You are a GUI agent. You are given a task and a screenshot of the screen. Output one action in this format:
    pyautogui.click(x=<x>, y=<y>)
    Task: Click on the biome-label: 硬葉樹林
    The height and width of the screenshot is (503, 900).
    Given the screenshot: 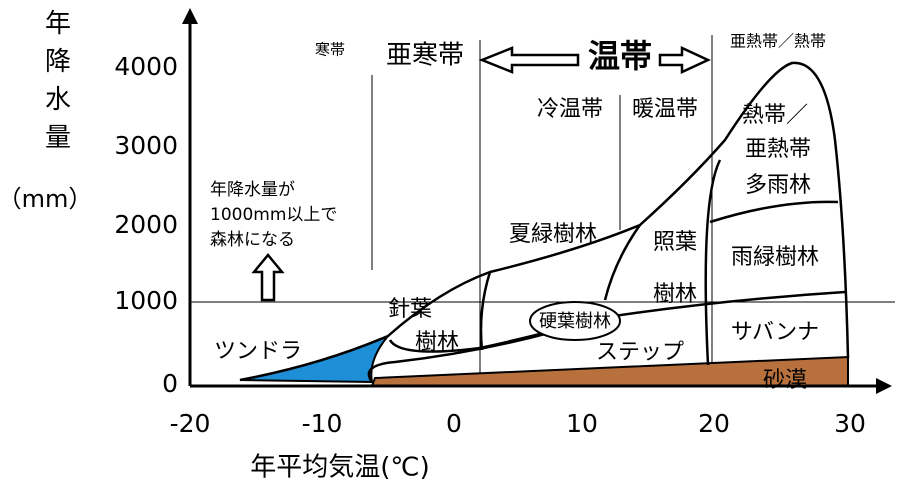 What is the action you would take?
    pyautogui.click(x=575, y=321)
    